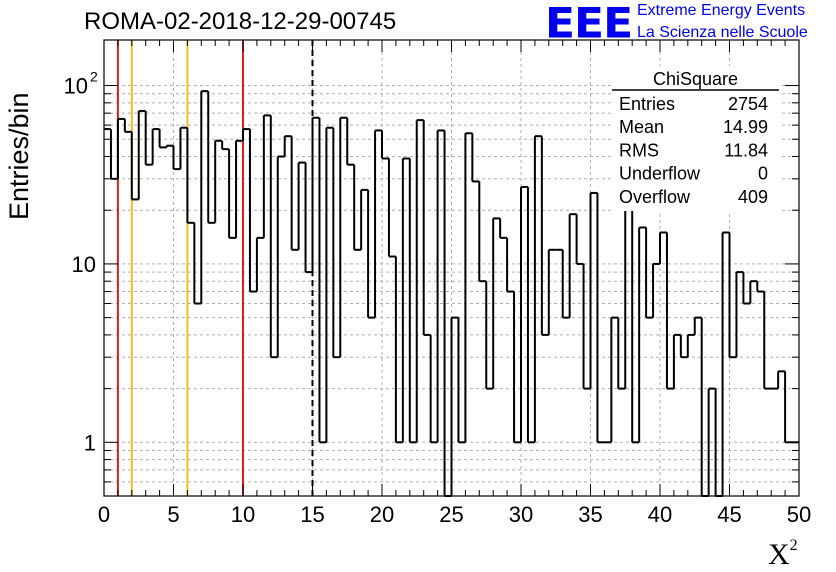 The height and width of the screenshot is (572, 836). What do you see at coordinates (641, 127) in the screenshot?
I see `stats-row-label: Mean` at bounding box center [641, 127].